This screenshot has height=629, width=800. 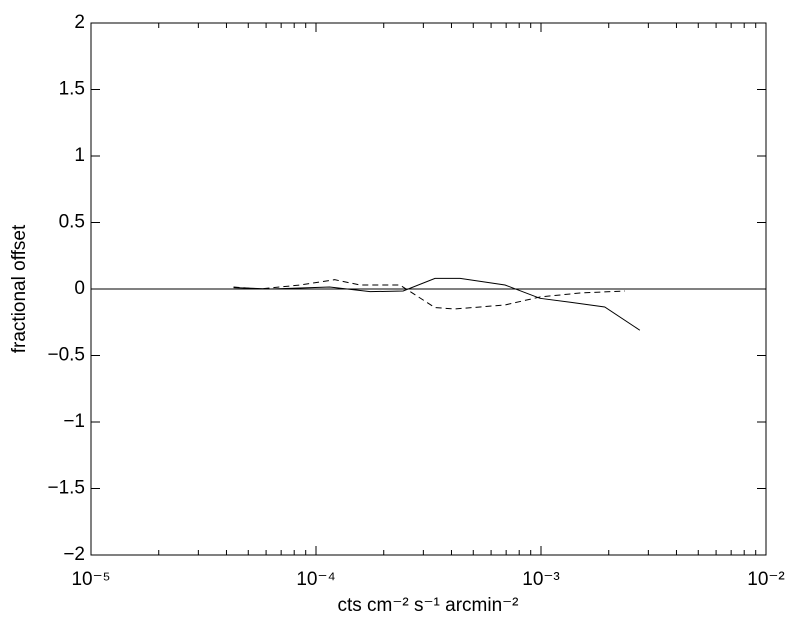 I want to click on y-tick-label: −1, so click(x=74, y=421).